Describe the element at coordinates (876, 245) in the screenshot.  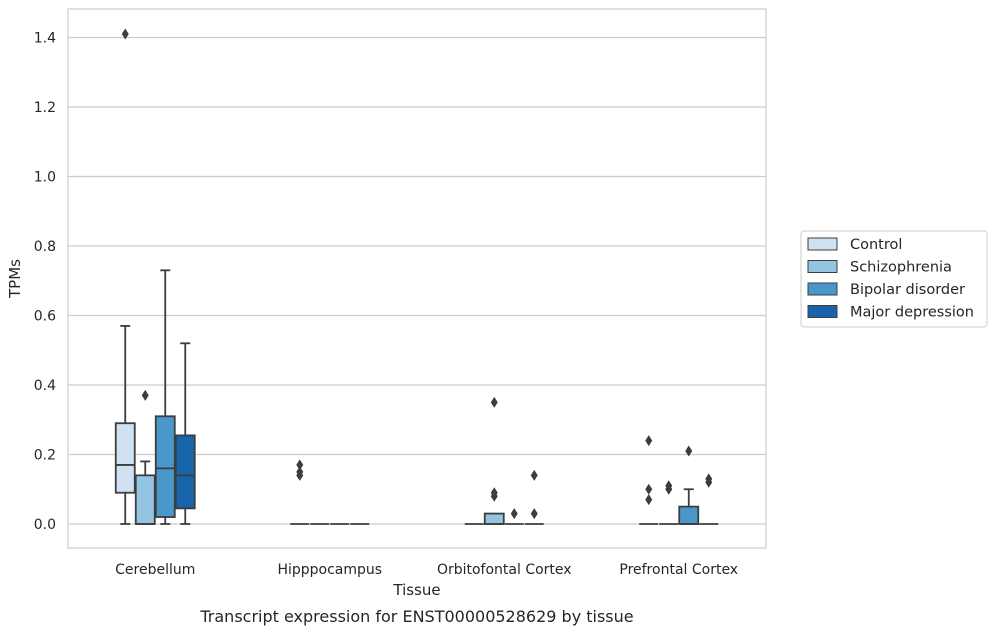
I see `legend-label: Control` at that location.